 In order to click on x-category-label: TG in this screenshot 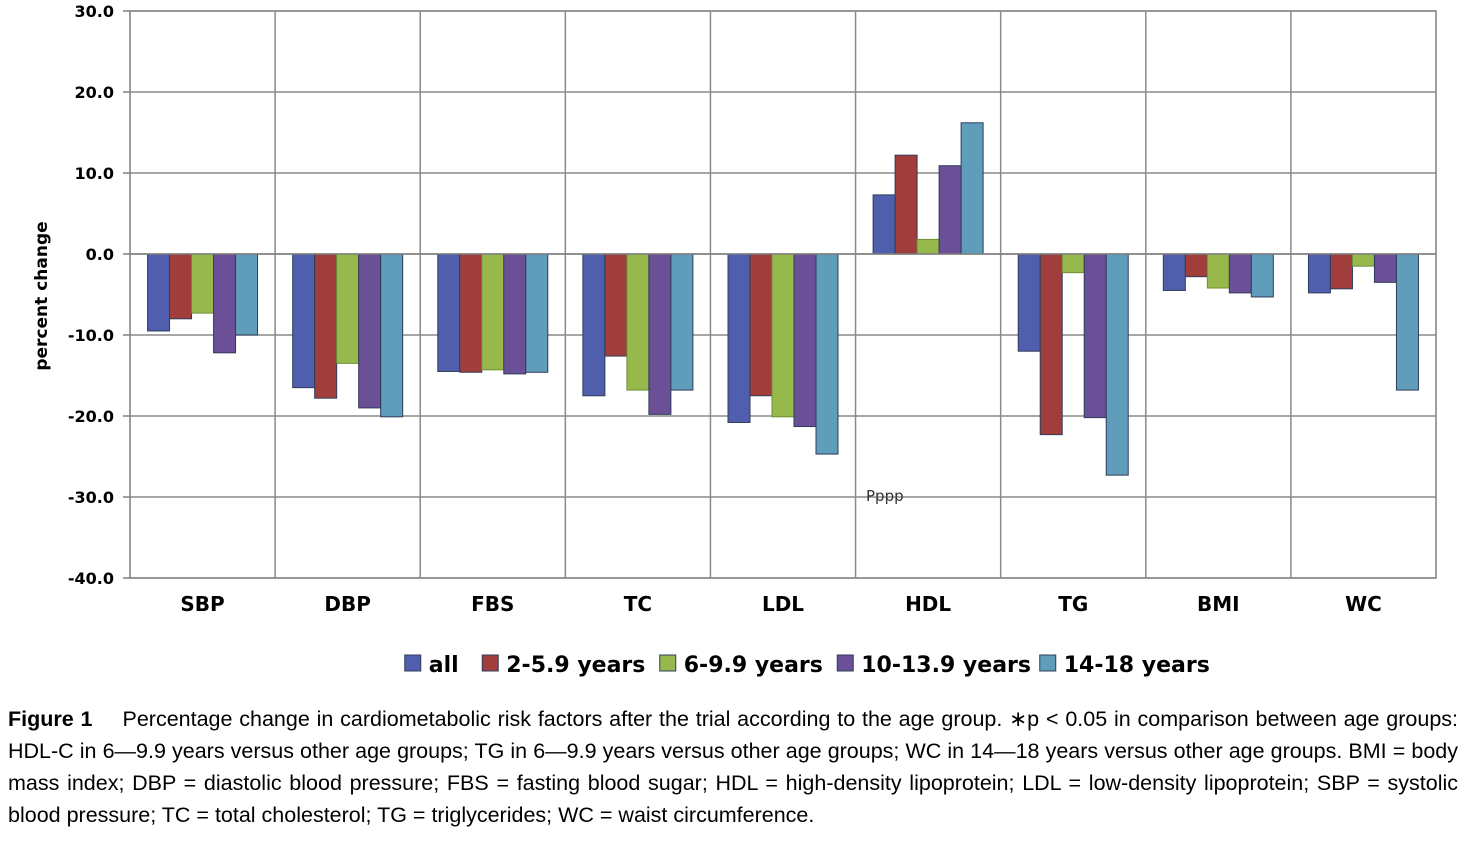, I will do `click(1073, 604)`.